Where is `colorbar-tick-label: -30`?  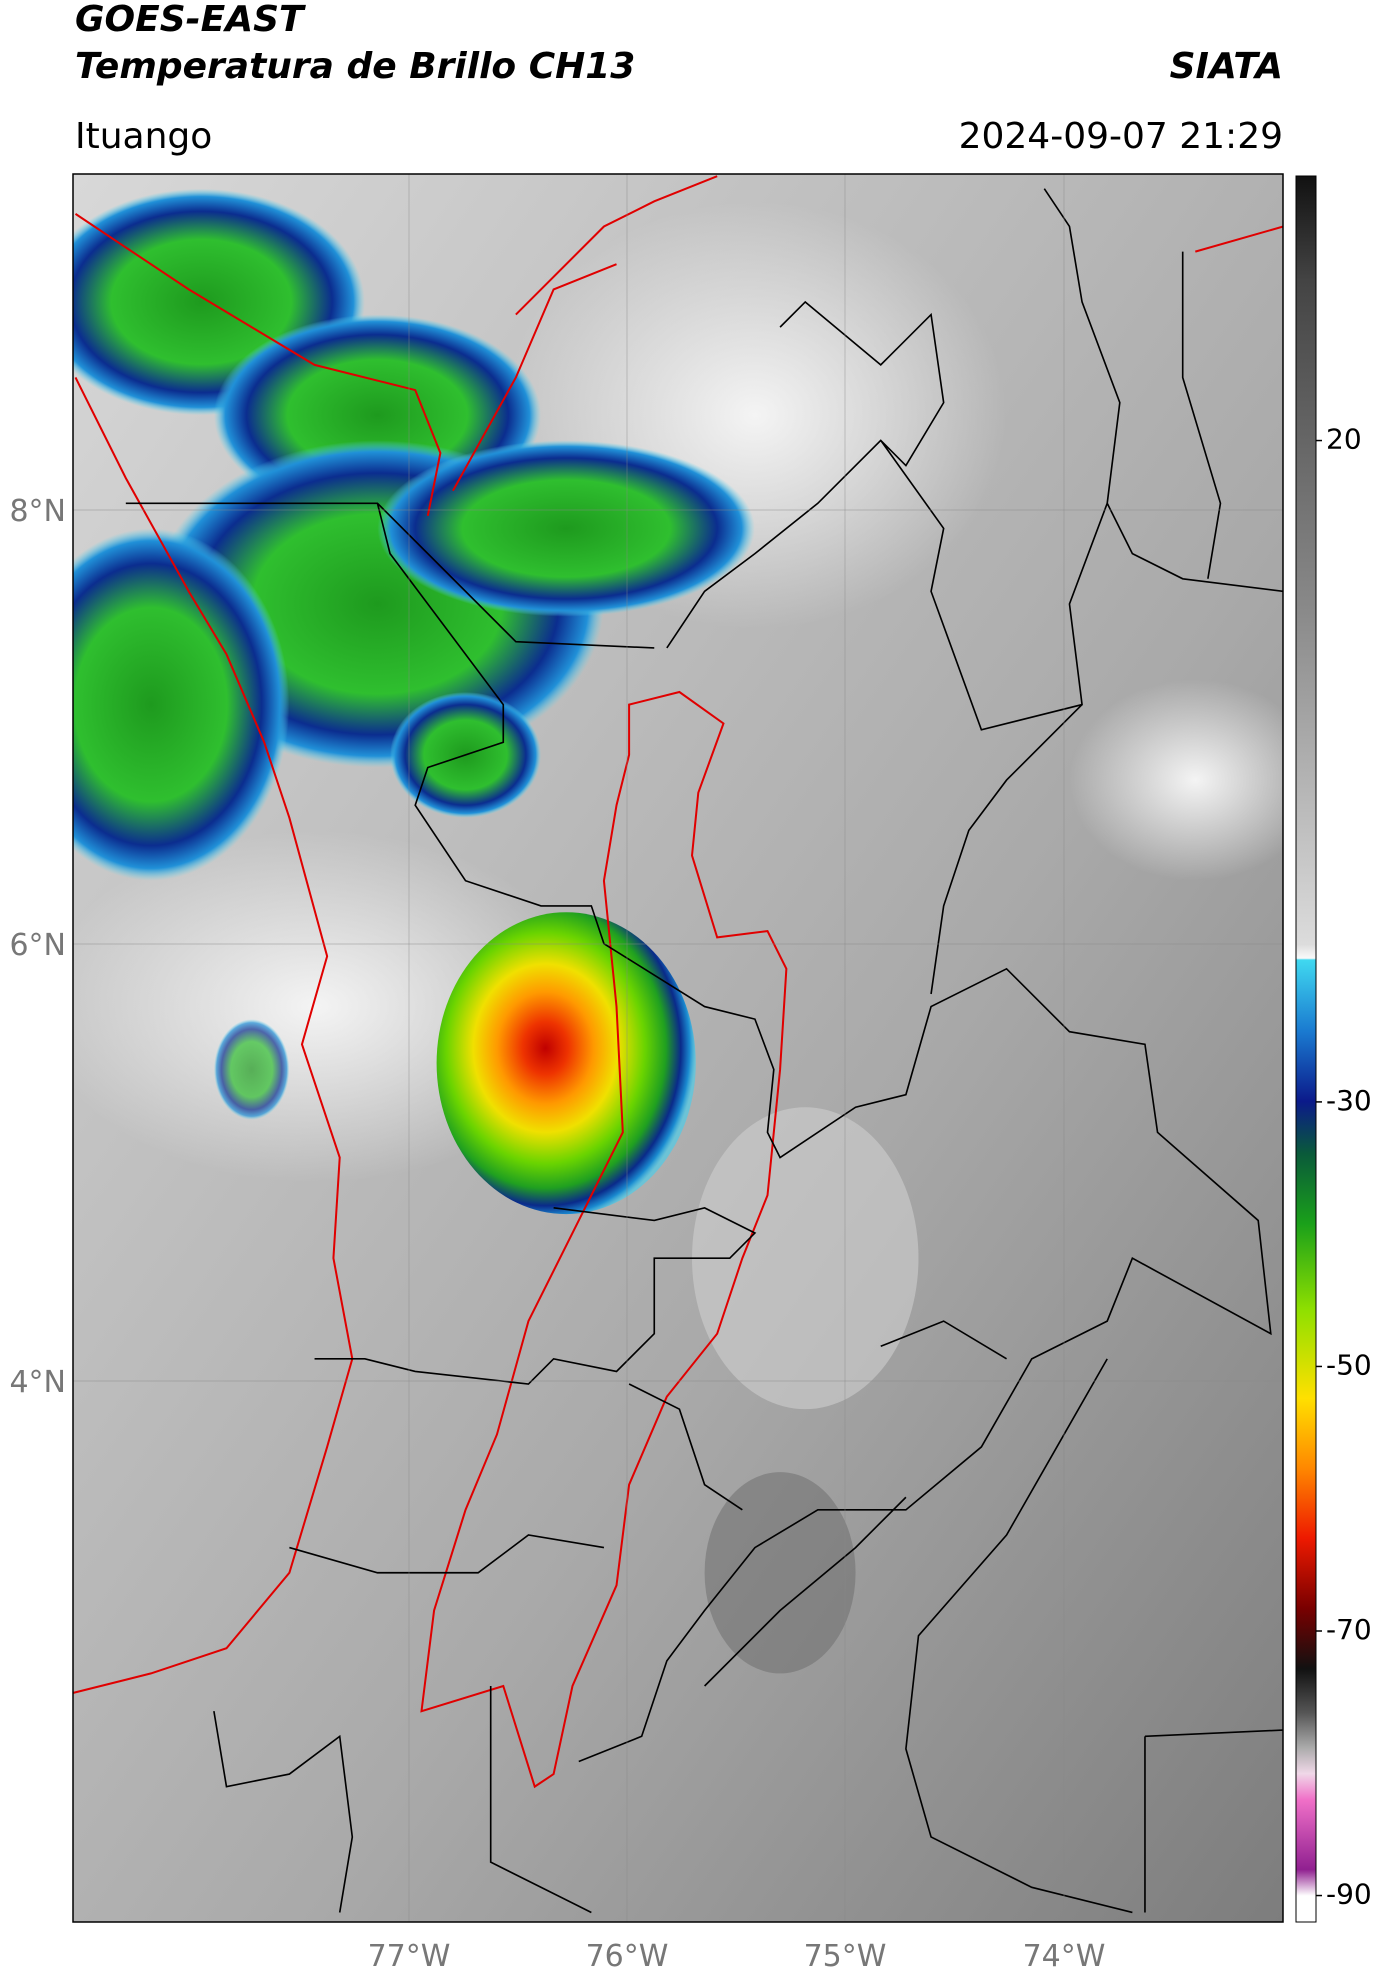 colorbar-tick-label: -30 is located at coordinates (1349, 1100).